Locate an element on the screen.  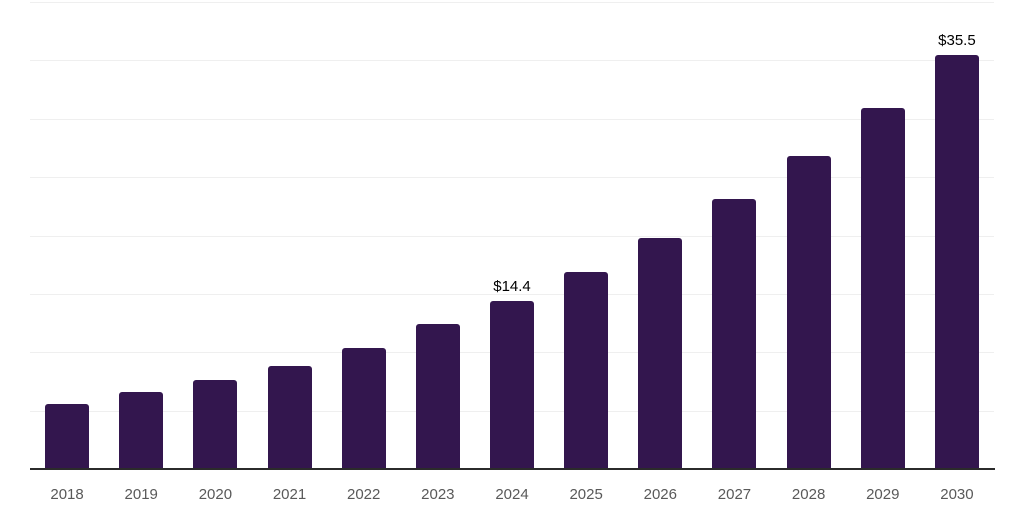
x-tick-label: 2019 is located at coordinates (141, 494).